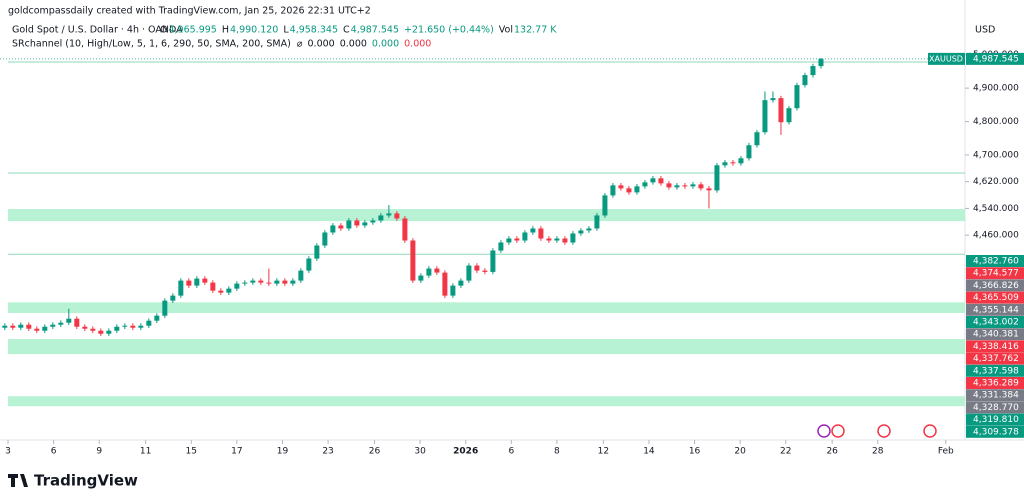 The image size is (1024, 502). I want to click on last-price-bg, so click(995, 58).